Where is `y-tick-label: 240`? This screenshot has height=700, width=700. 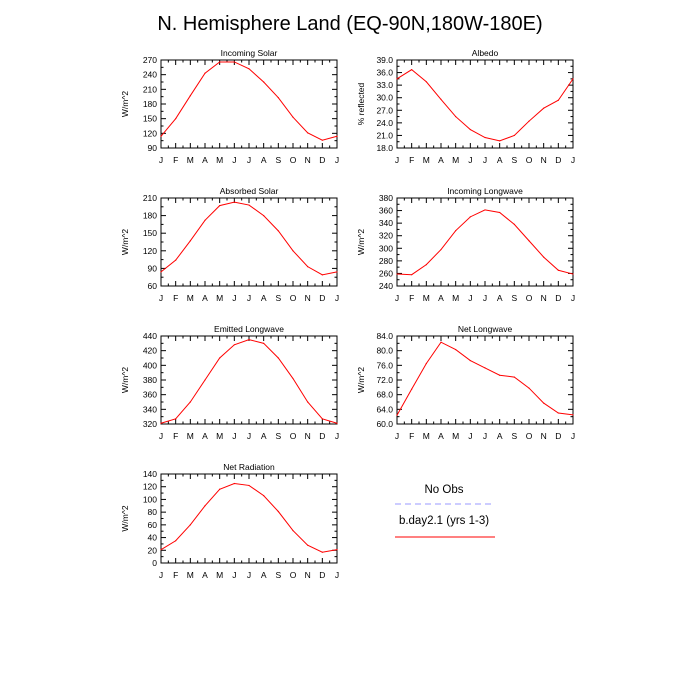
y-tick-label: 240 is located at coordinates (386, 286).